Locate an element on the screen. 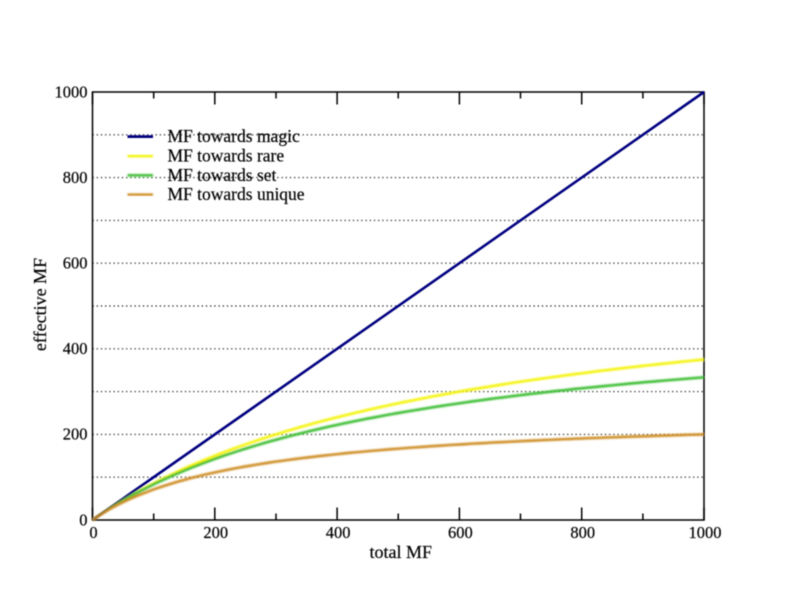 The width and height of the screenshot is (792, 612). svg-text: total MF is located at coordinates (401, 552).